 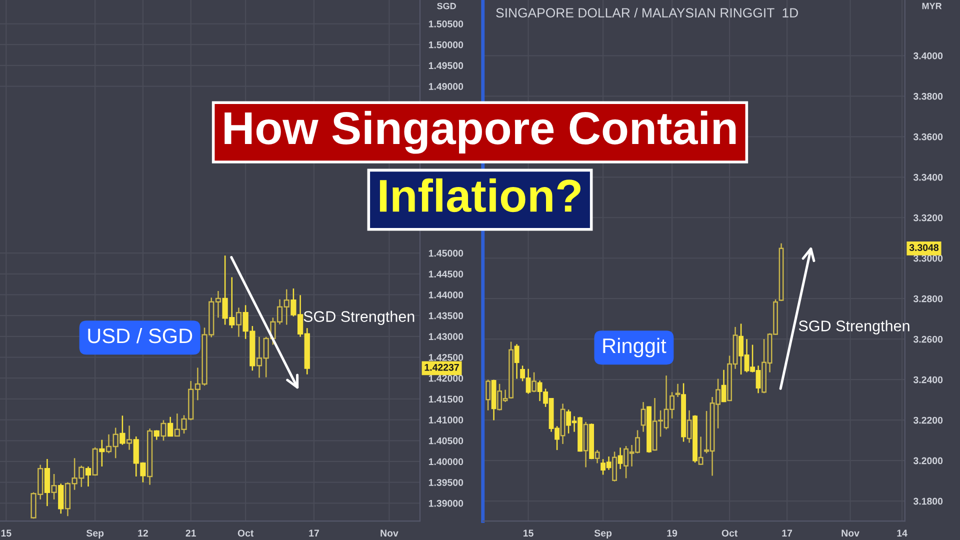 I want to click on y-tick-label: 1.40000, so click(x=446, y=462).